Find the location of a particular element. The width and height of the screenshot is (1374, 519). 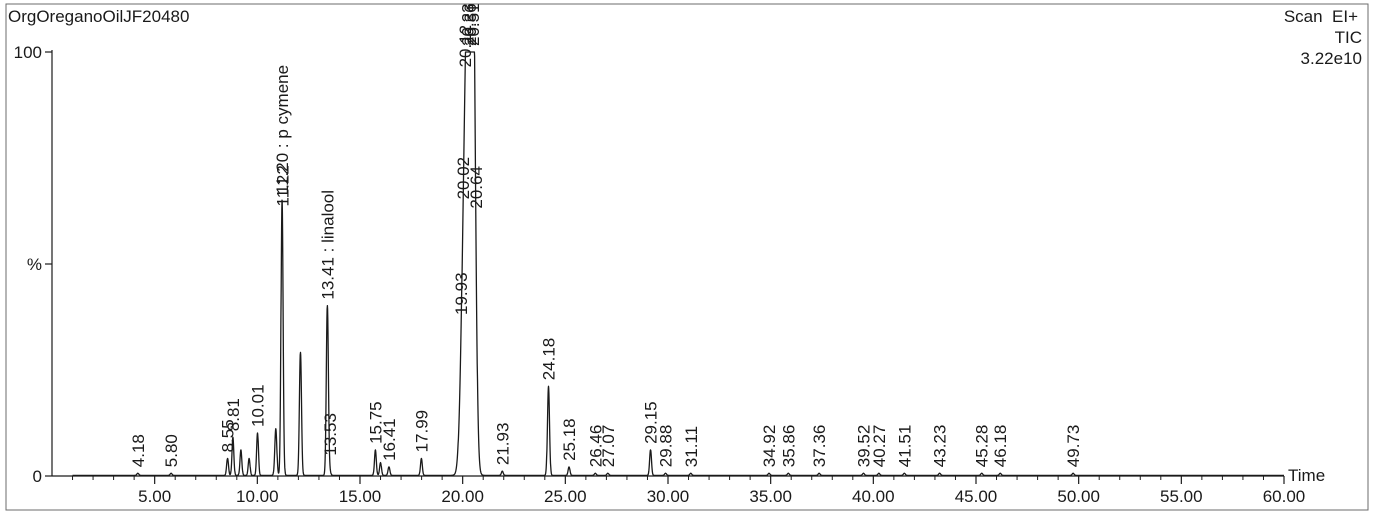

peak-label: 24.18 is located at coordinates (549, 359).